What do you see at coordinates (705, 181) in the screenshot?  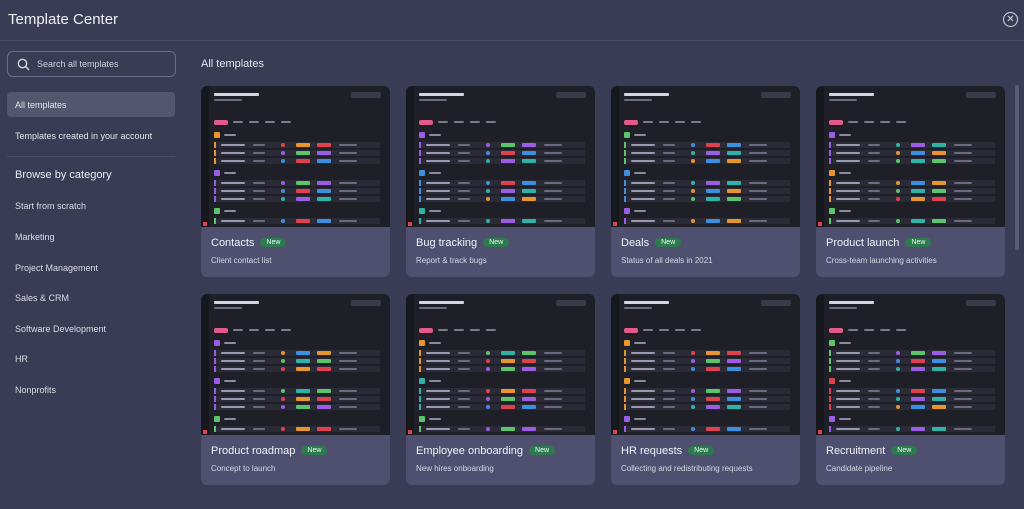 I see `template-card-deals: Deals New Status of all deals in 2021` at bounding box center [705, 181].